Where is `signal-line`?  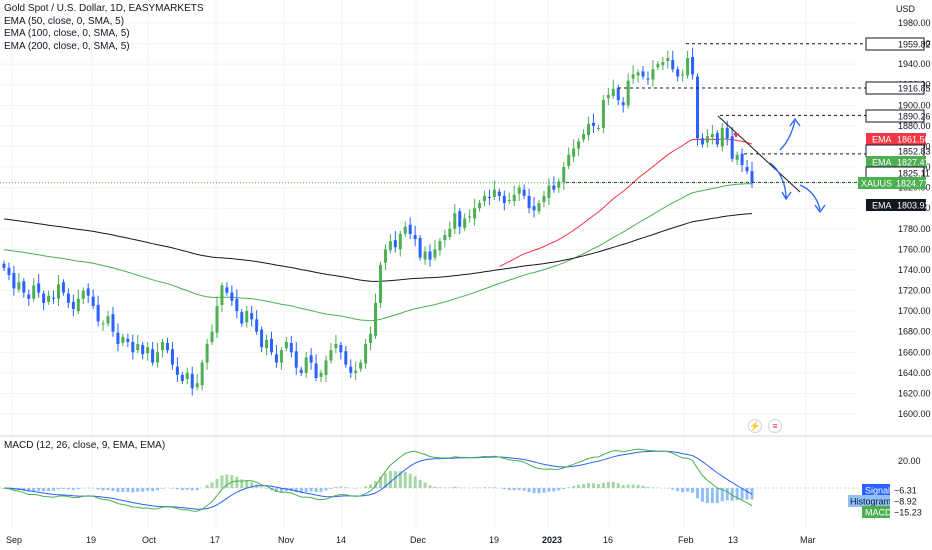 signal-line is located at coordinates (378, 480).